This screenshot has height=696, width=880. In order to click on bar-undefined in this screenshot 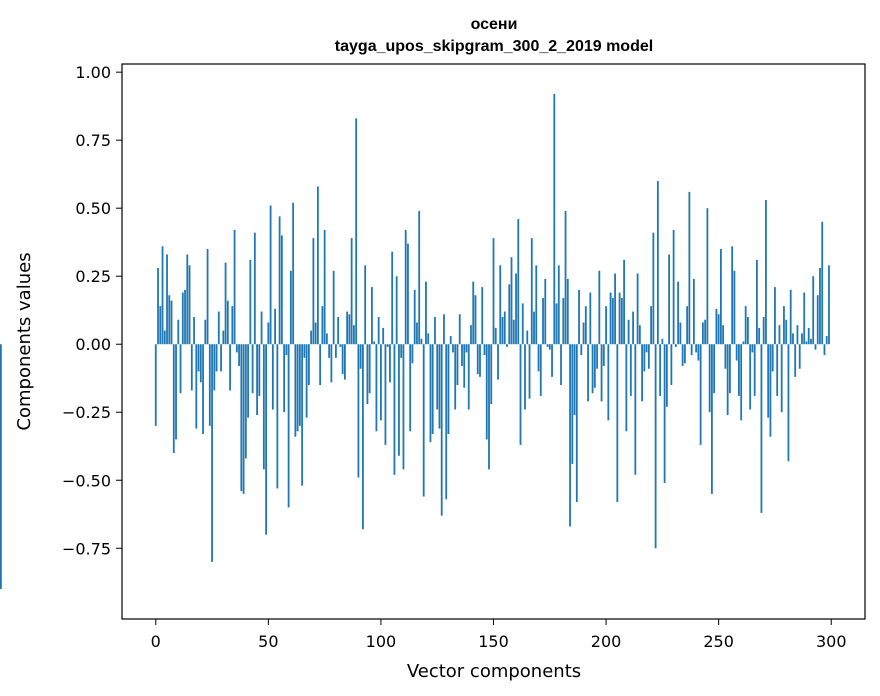, I will do `click(1, 467)`.